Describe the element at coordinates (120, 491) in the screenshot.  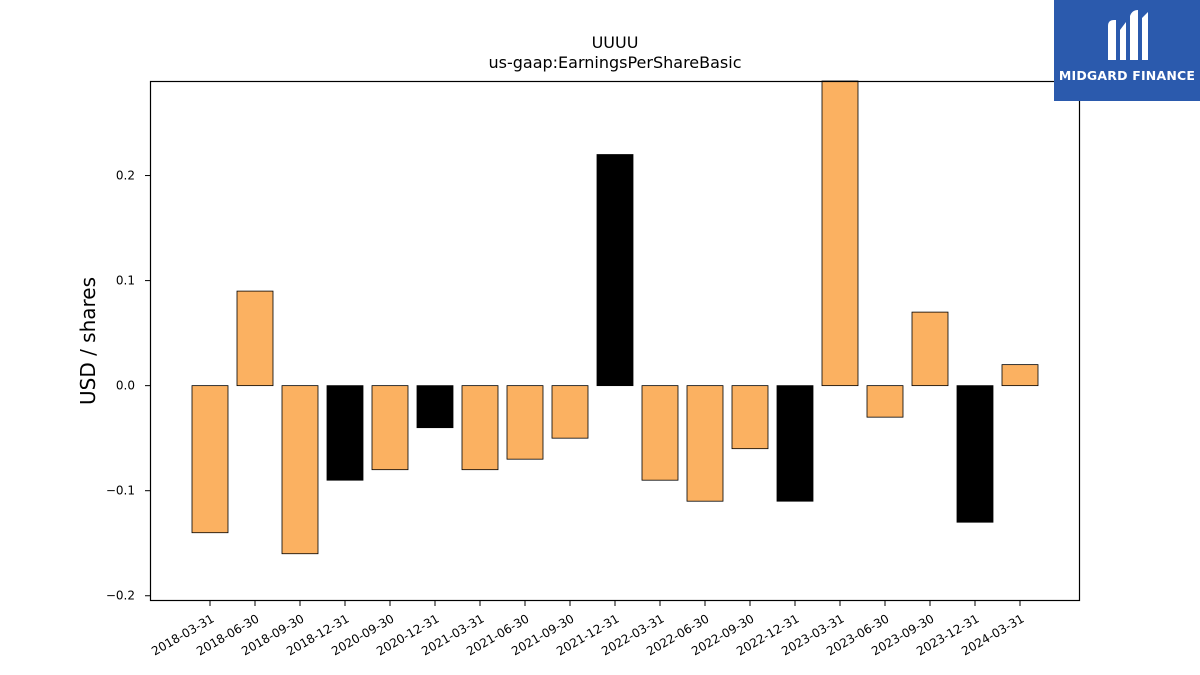
I see `y-tick-label: −0.1` at that location.